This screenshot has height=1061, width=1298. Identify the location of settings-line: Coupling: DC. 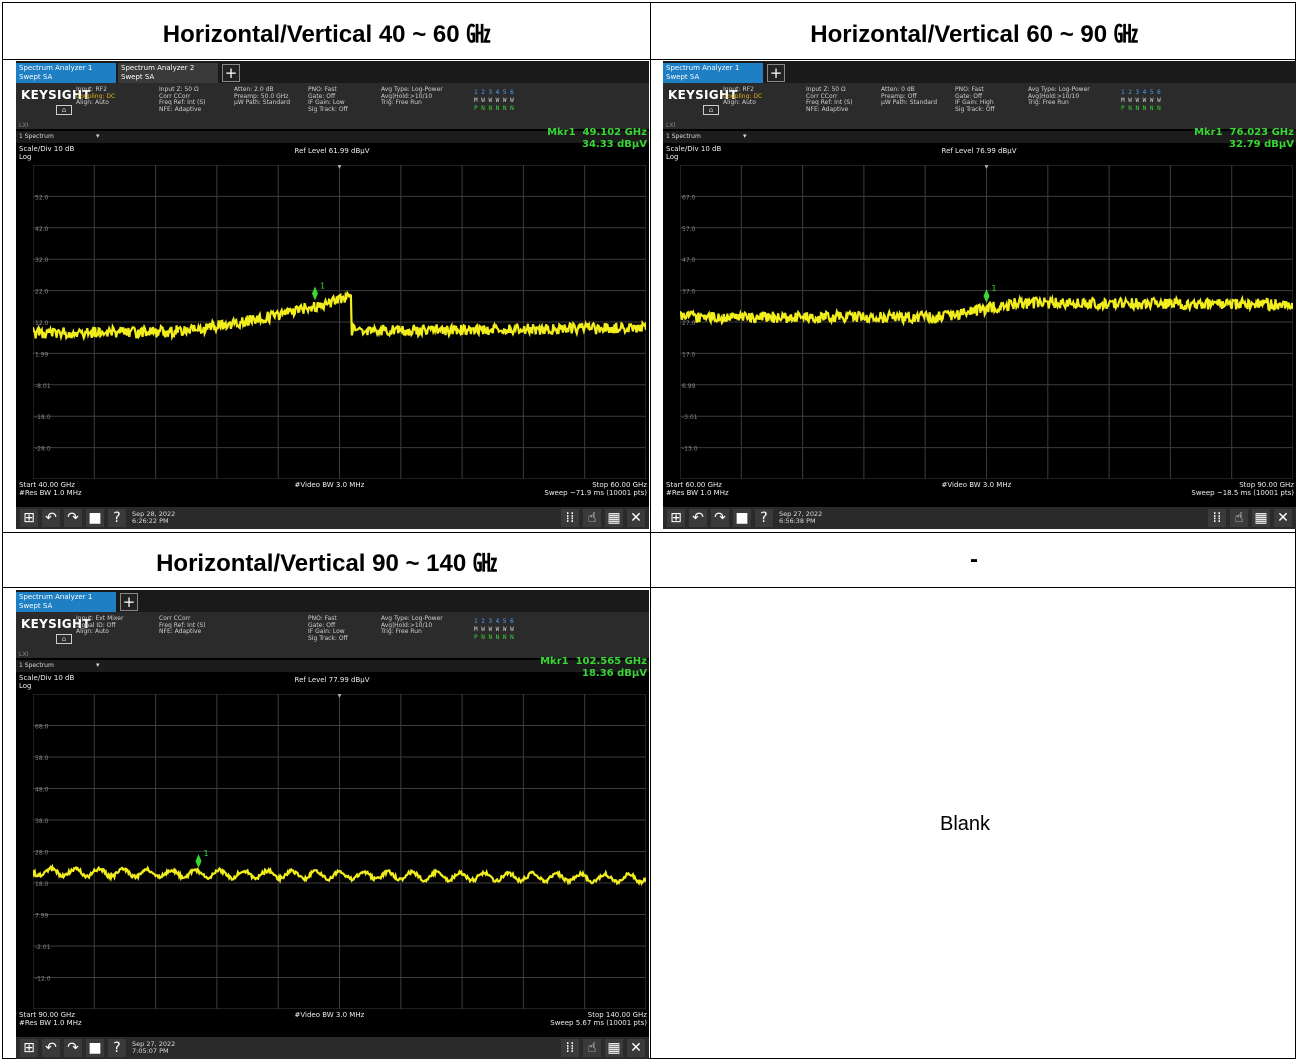
(743, 96).